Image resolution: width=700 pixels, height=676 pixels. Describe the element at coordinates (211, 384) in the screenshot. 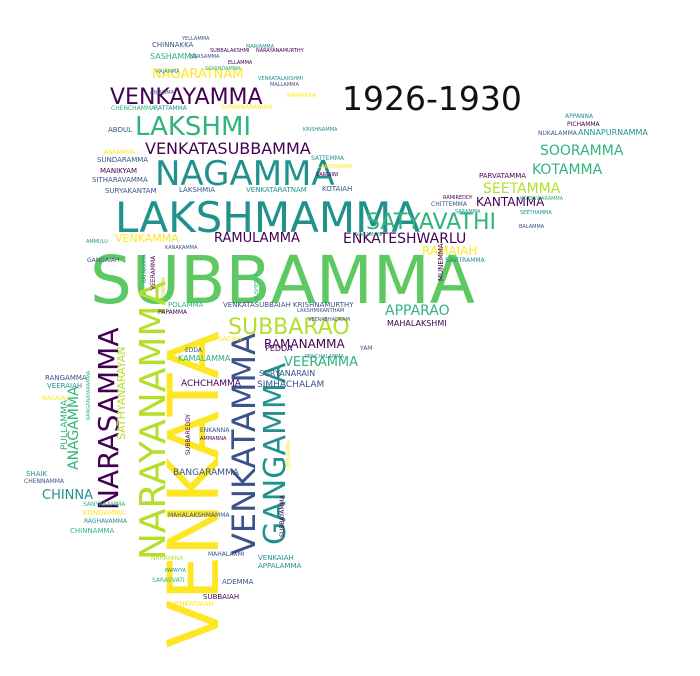

I see `cloud-word: ACHCHAMMA` at that location.